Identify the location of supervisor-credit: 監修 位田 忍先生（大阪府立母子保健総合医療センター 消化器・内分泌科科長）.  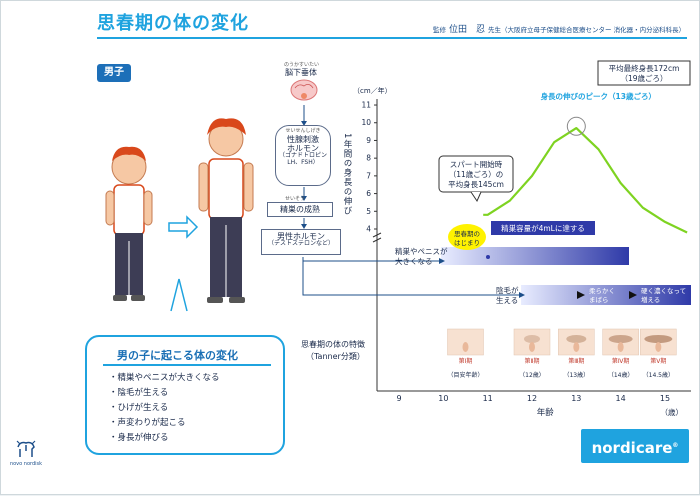
(559, 28).